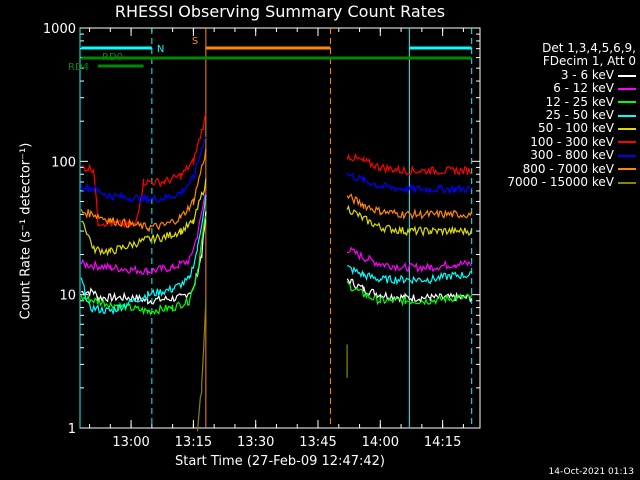 The height and width of the screenshot is (480, 640). Describe the element at coordinates (67, 296) in the screenshot. I see `y-tick-label: 10` at that location.